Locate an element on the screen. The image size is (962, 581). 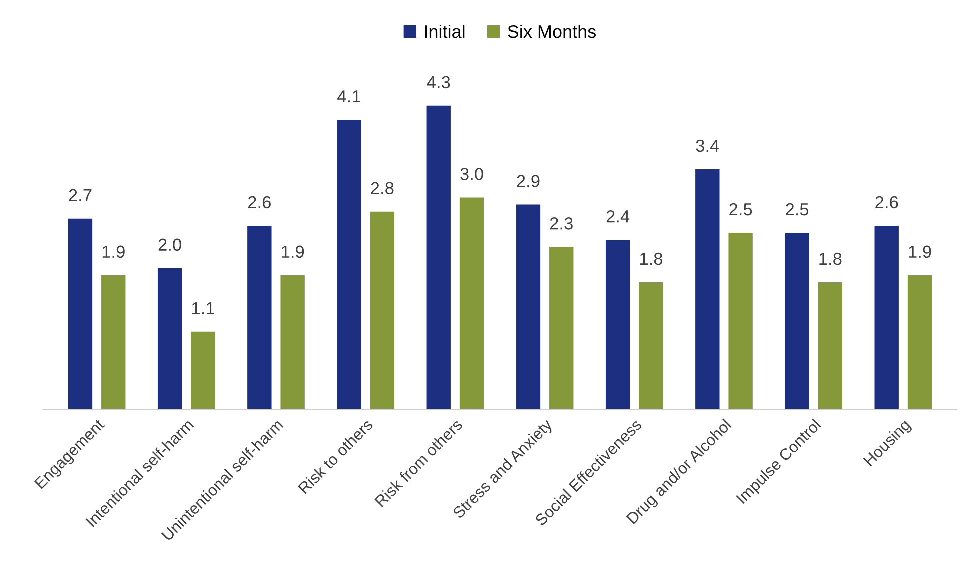
data-label: 4.3 is located at coordinates (438, 82).